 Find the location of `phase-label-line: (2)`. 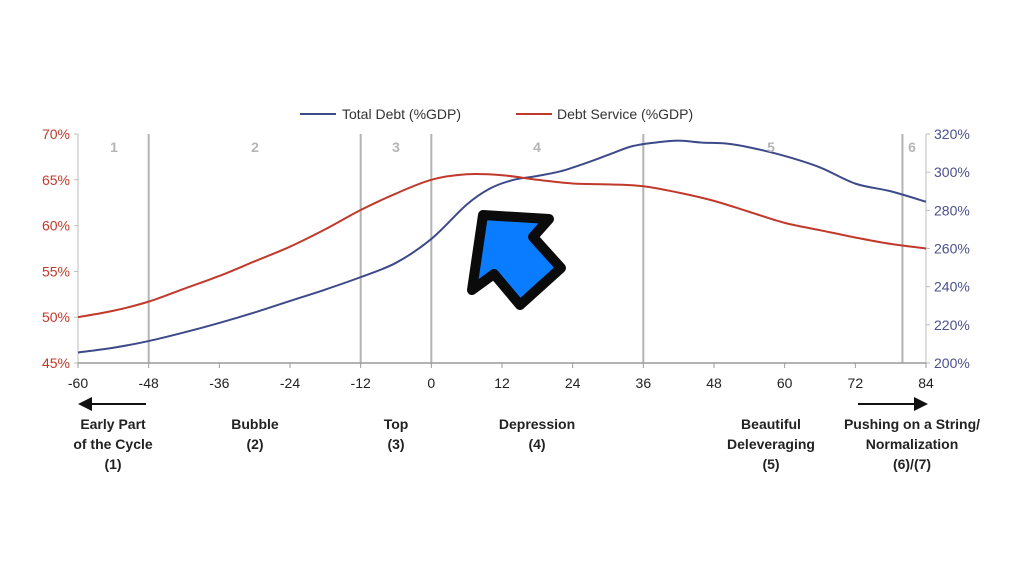

phase-label-line: (2) is located at coordinates (254, 444).